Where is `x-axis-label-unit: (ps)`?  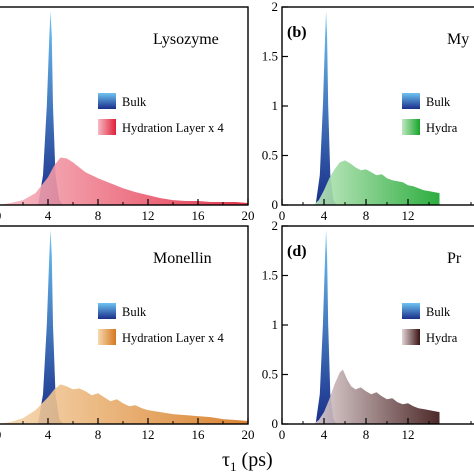
x-axis-label-unit: (ps) is located at coordinates (255, 460).